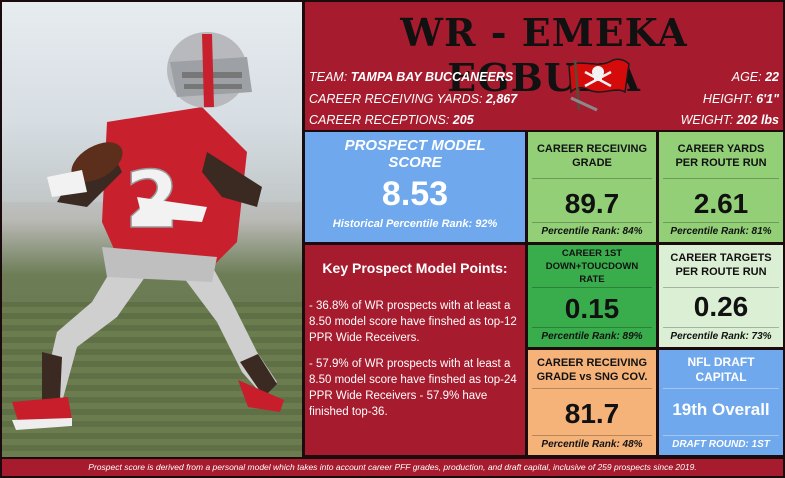 The height and width of the screenshot is (478, 785). I want to click on weight-label: WEIGHT:, so click(707, 120).